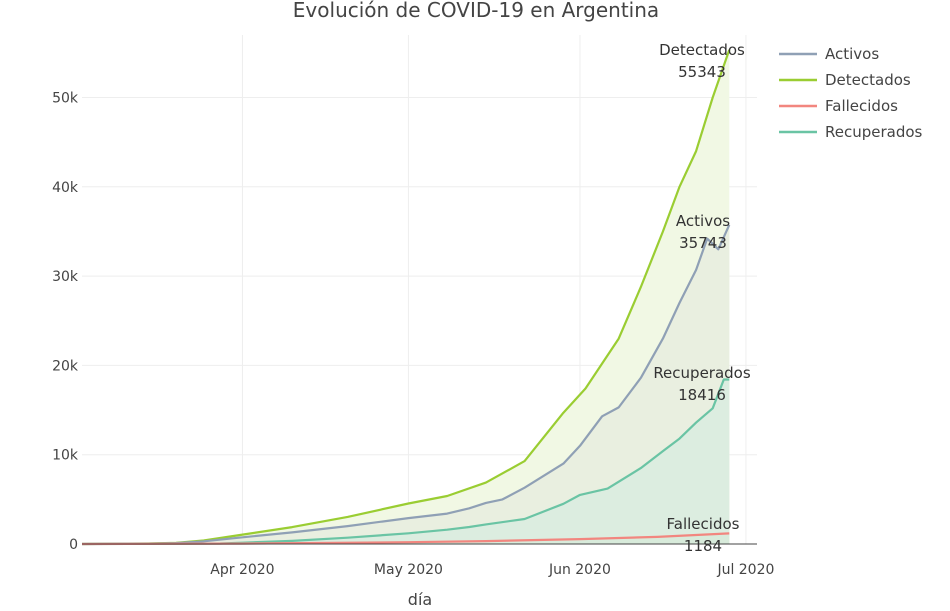  Describe the element at coordinates (476, 11) in the screenshot. I see `chart-title: Evolución de COVID-19 en Argentina` at that location.